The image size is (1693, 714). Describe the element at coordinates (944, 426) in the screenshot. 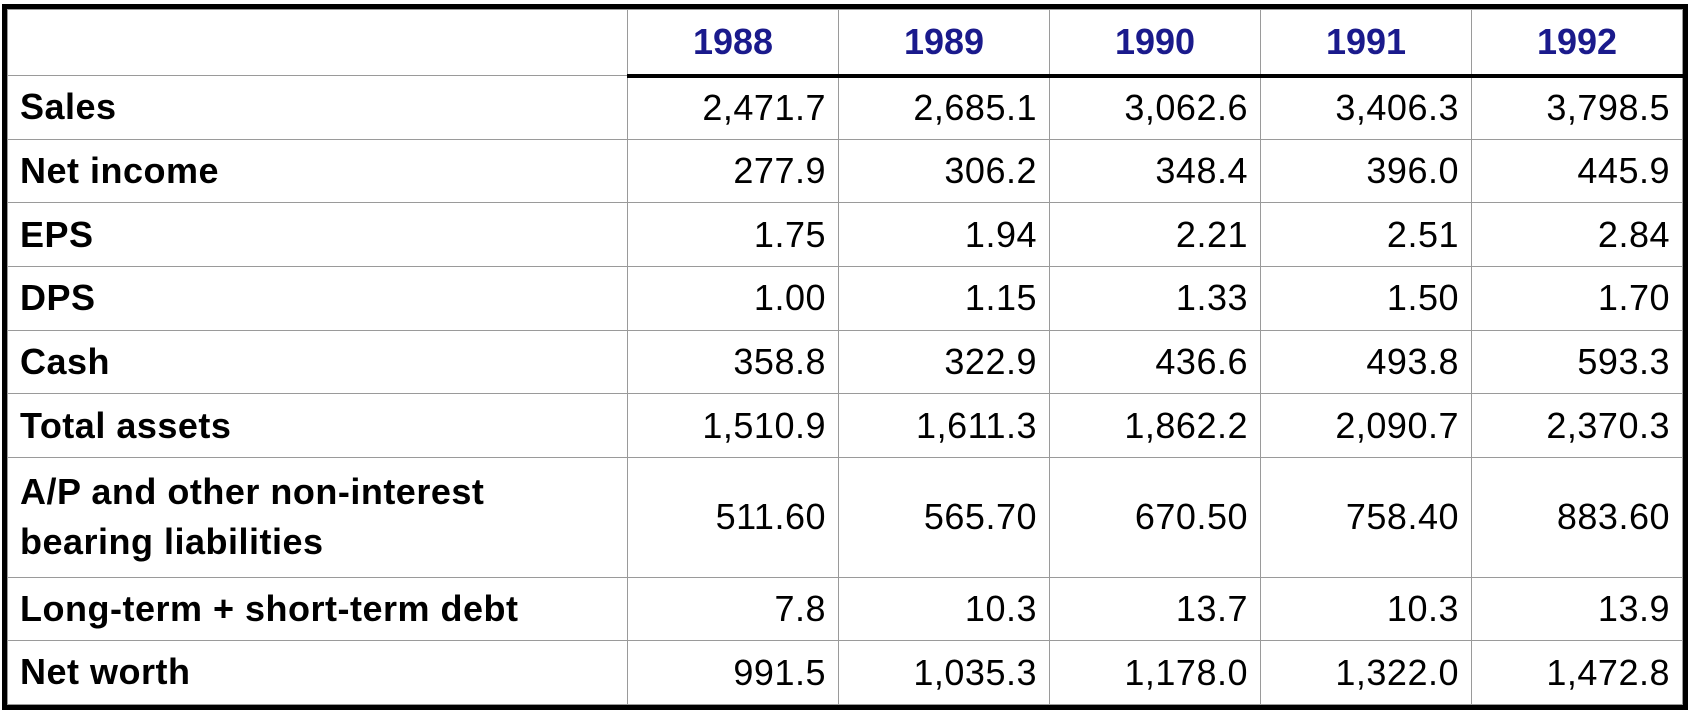

I see `value-cell: 1,611.3` at that location.